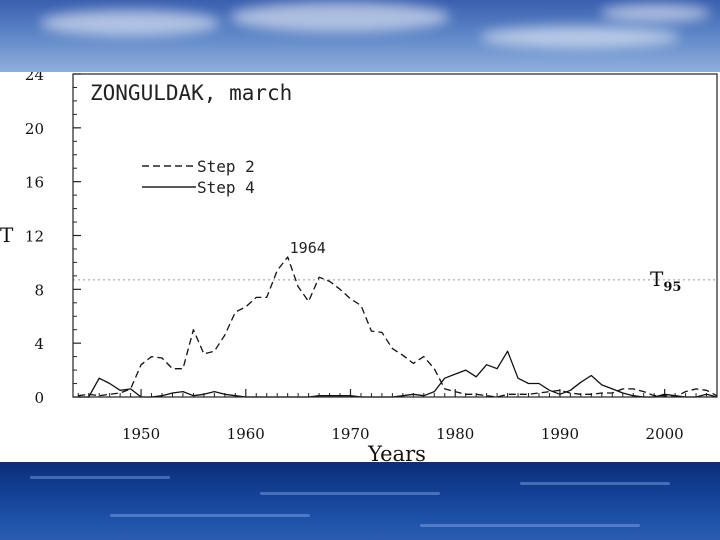 The image size is (720, 540). I want to click on peak-annotation: 1964, so click(308, 248).